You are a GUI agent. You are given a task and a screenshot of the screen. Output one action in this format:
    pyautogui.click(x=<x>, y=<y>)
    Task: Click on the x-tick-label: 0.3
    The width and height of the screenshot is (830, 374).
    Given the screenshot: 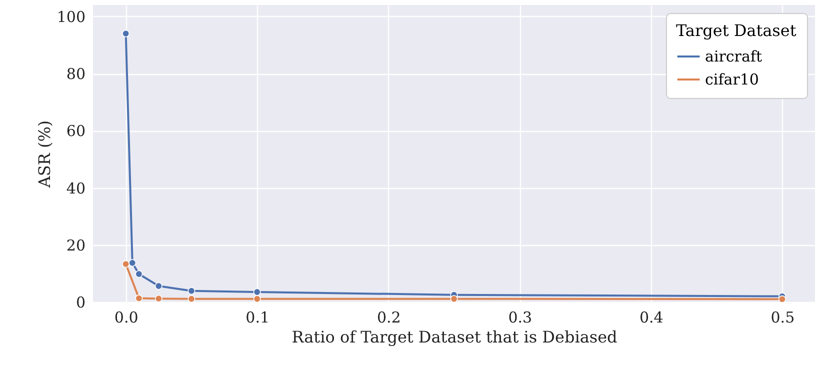 What is the action you would take?
    pyautogui.click(x=520, y=317)
    